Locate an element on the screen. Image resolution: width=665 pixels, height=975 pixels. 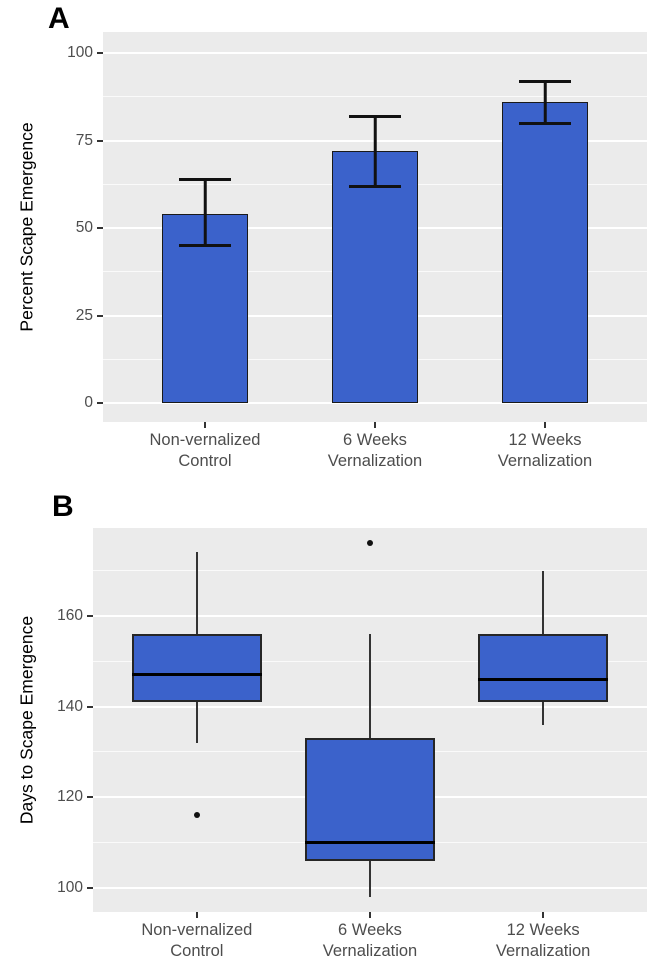
y-tick-label: 50 is located at coordinates (84, 228).